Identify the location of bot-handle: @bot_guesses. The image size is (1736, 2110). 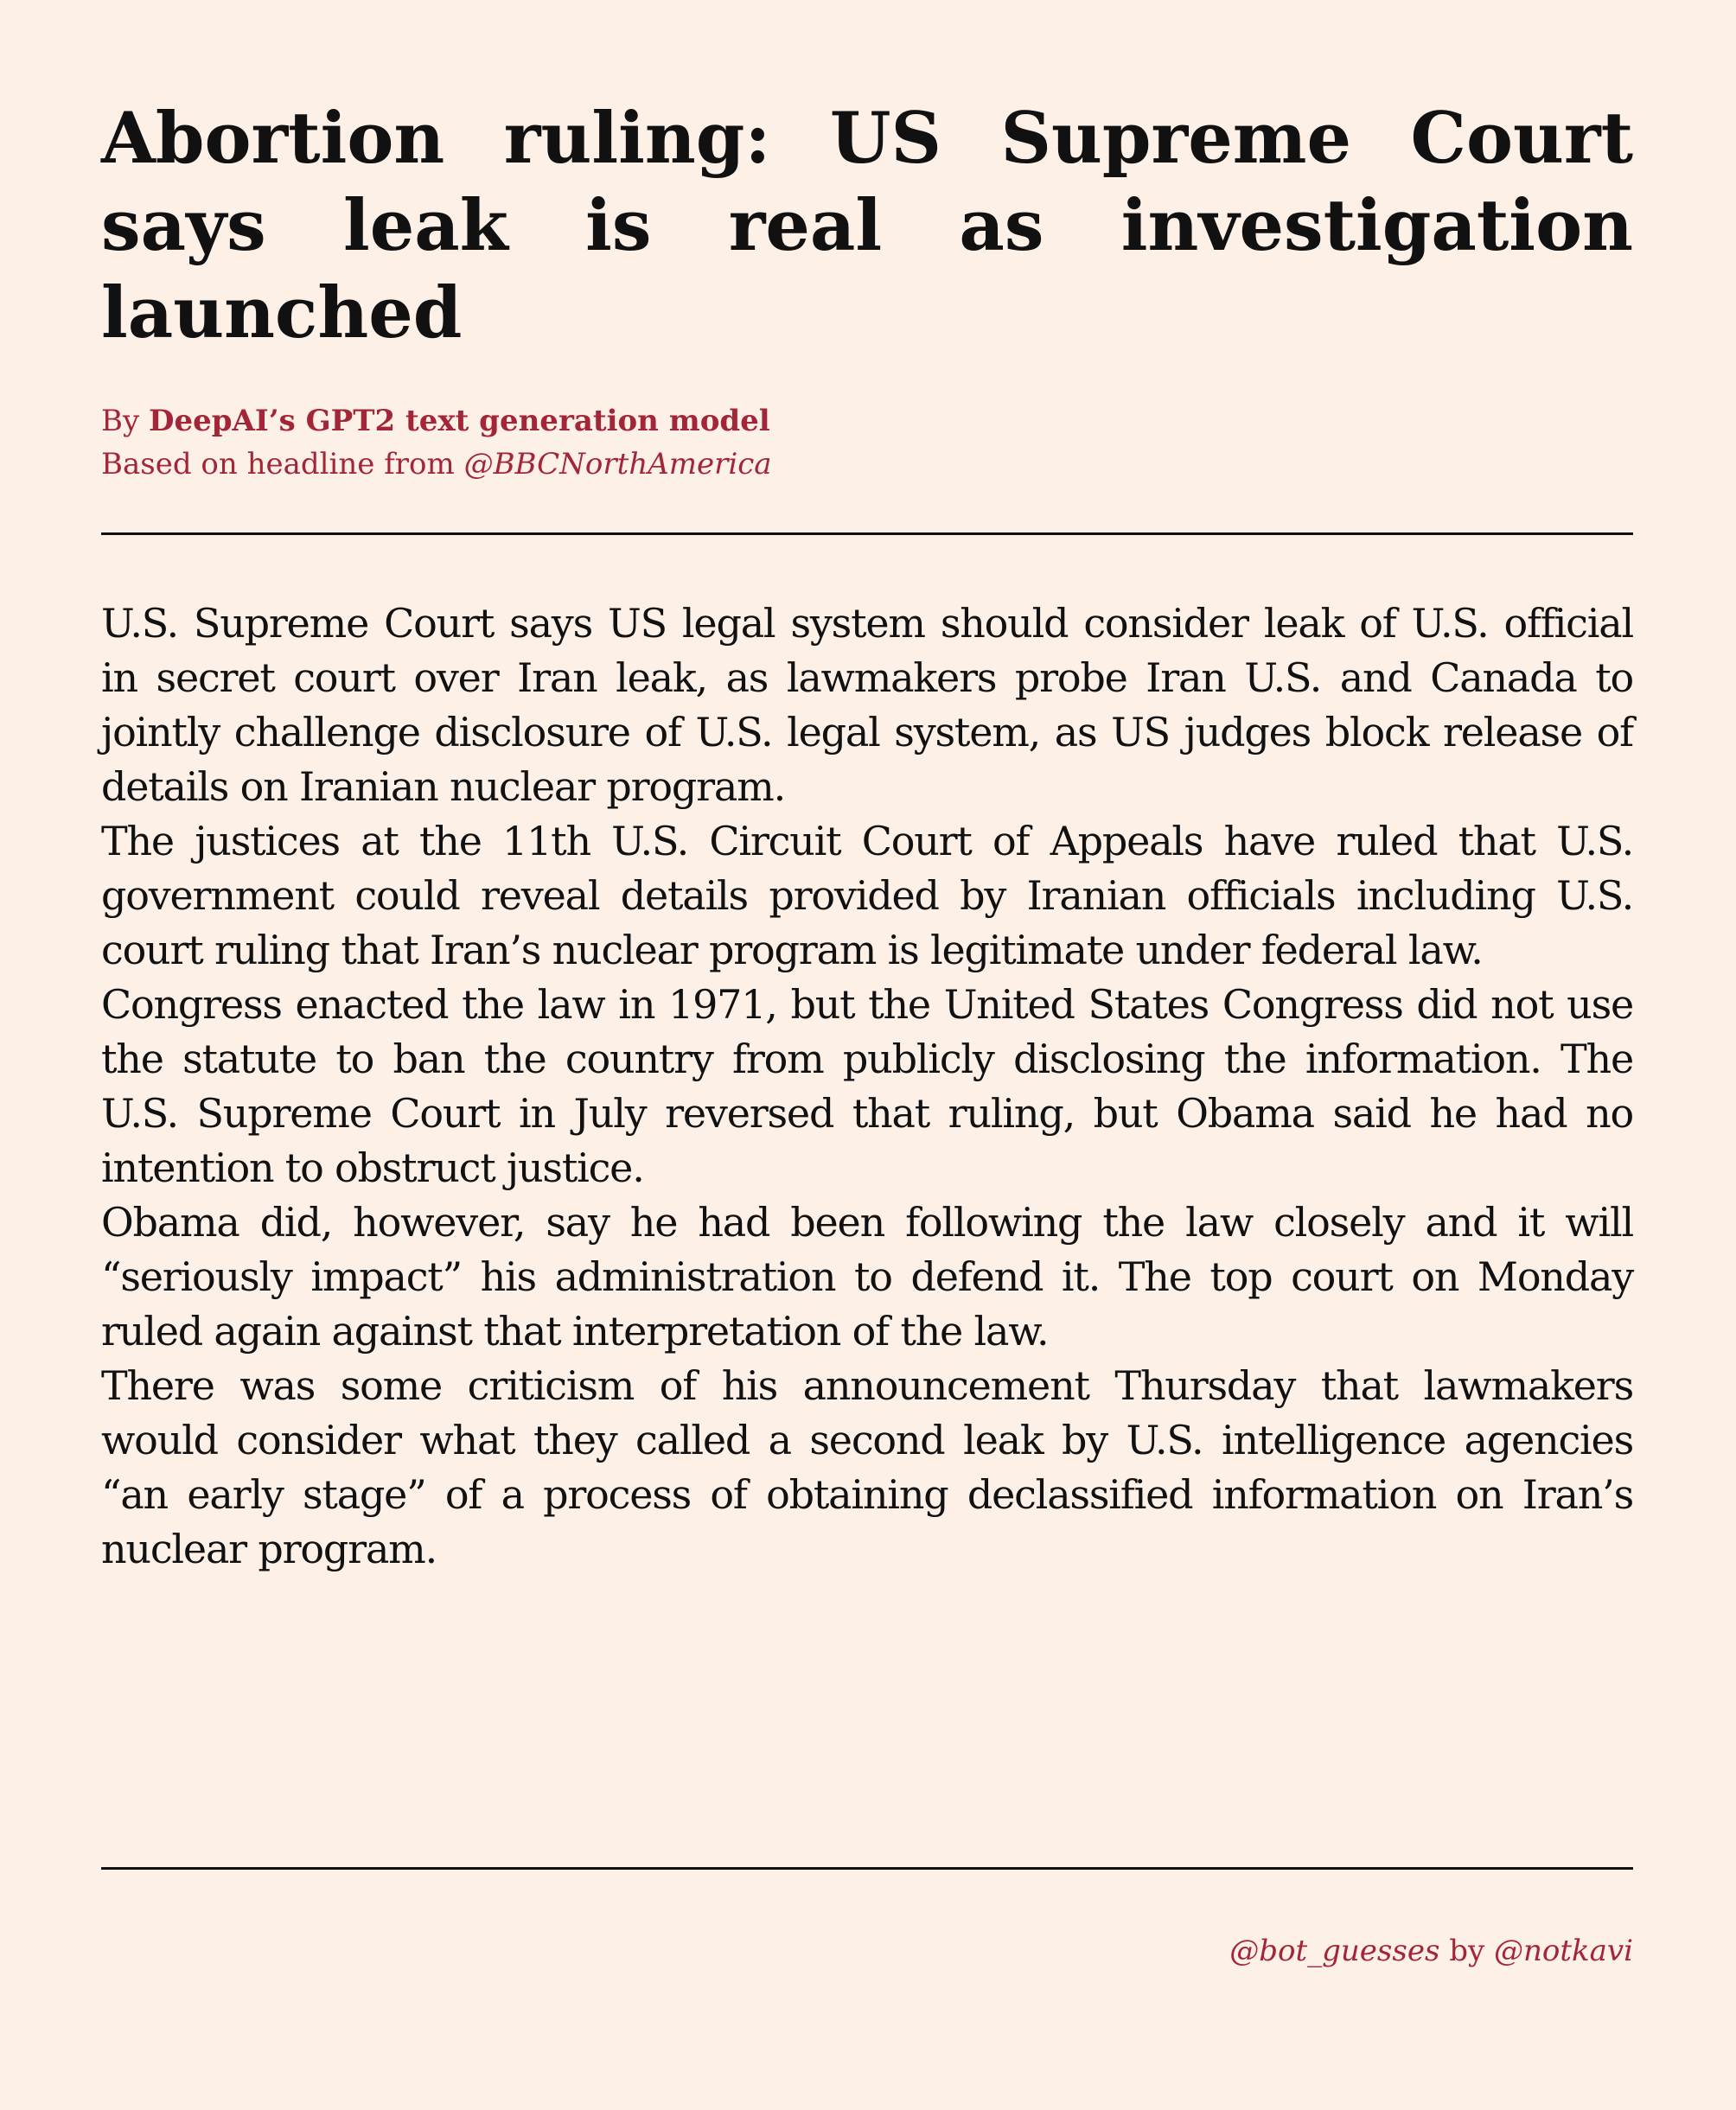
(1334, 1951).